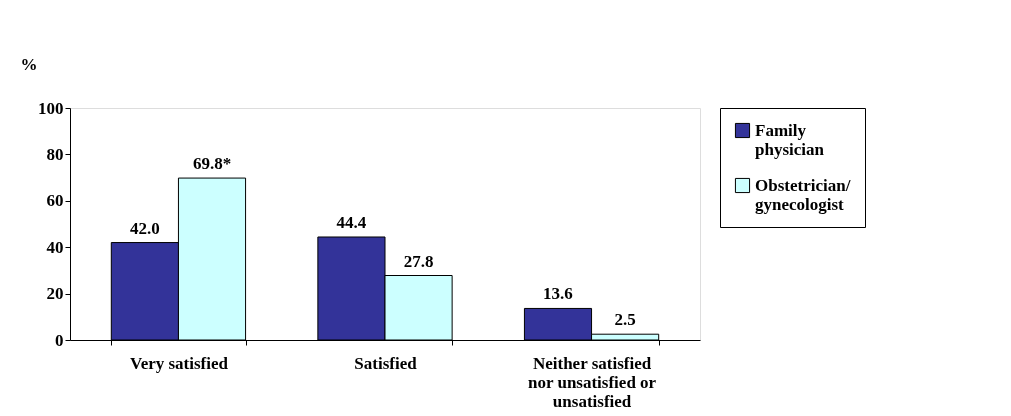 Image resolution: width=1011 pixels, height=416 pixels. Describe the element at coordinates (418, 261) in the screenshot. I see `data-label: 27.8` at that location.